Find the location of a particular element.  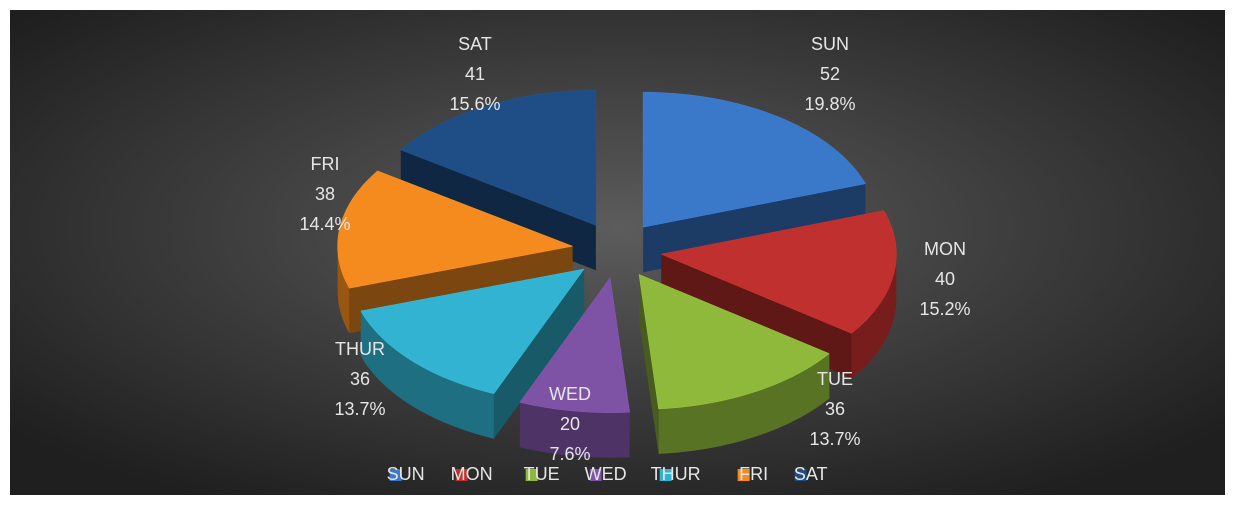

legend-label: SAT is located at coordinates (811, 474).